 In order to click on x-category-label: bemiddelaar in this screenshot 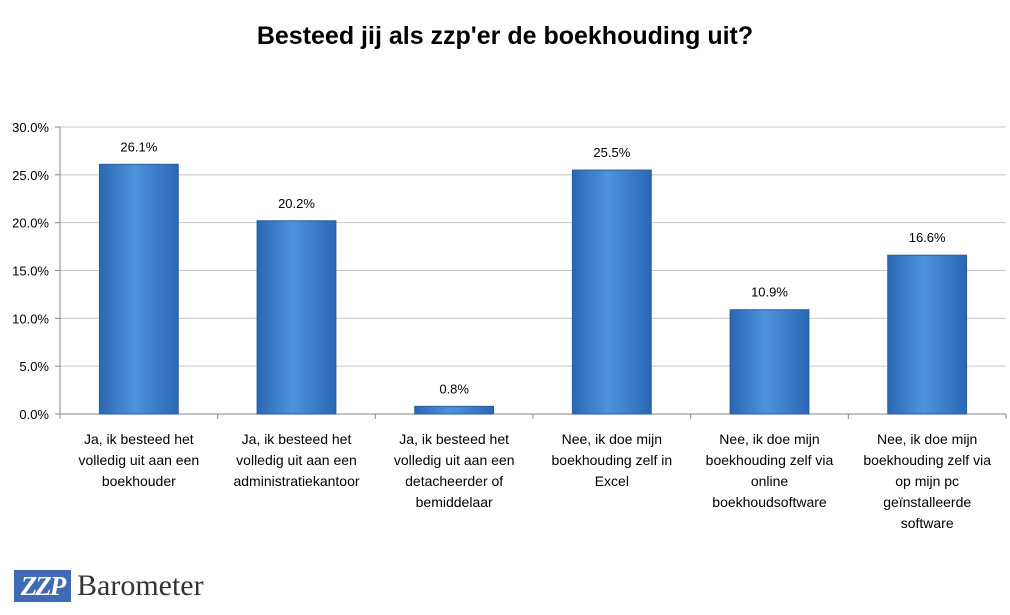, I will do `click(454, 502)`.